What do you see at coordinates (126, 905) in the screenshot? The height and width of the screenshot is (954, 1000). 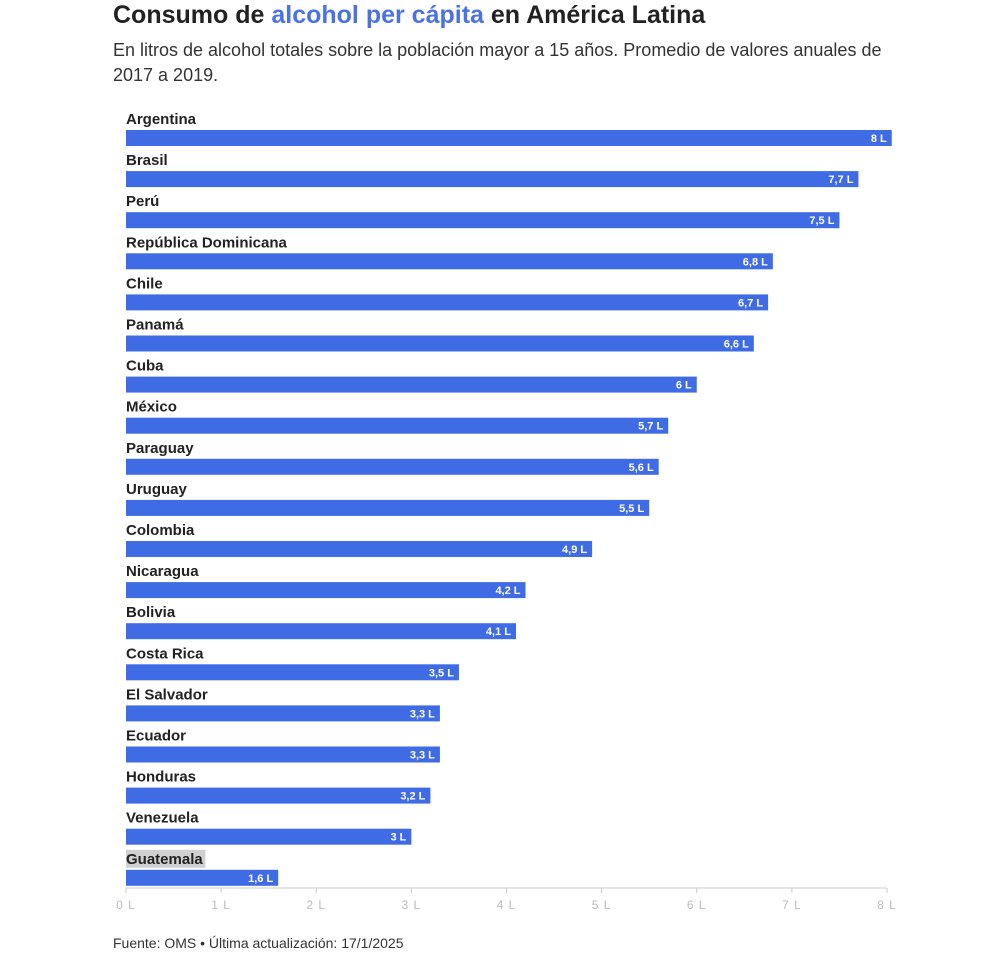 I see `x-tick-label: 0 L` at bounding box center [126, 905].